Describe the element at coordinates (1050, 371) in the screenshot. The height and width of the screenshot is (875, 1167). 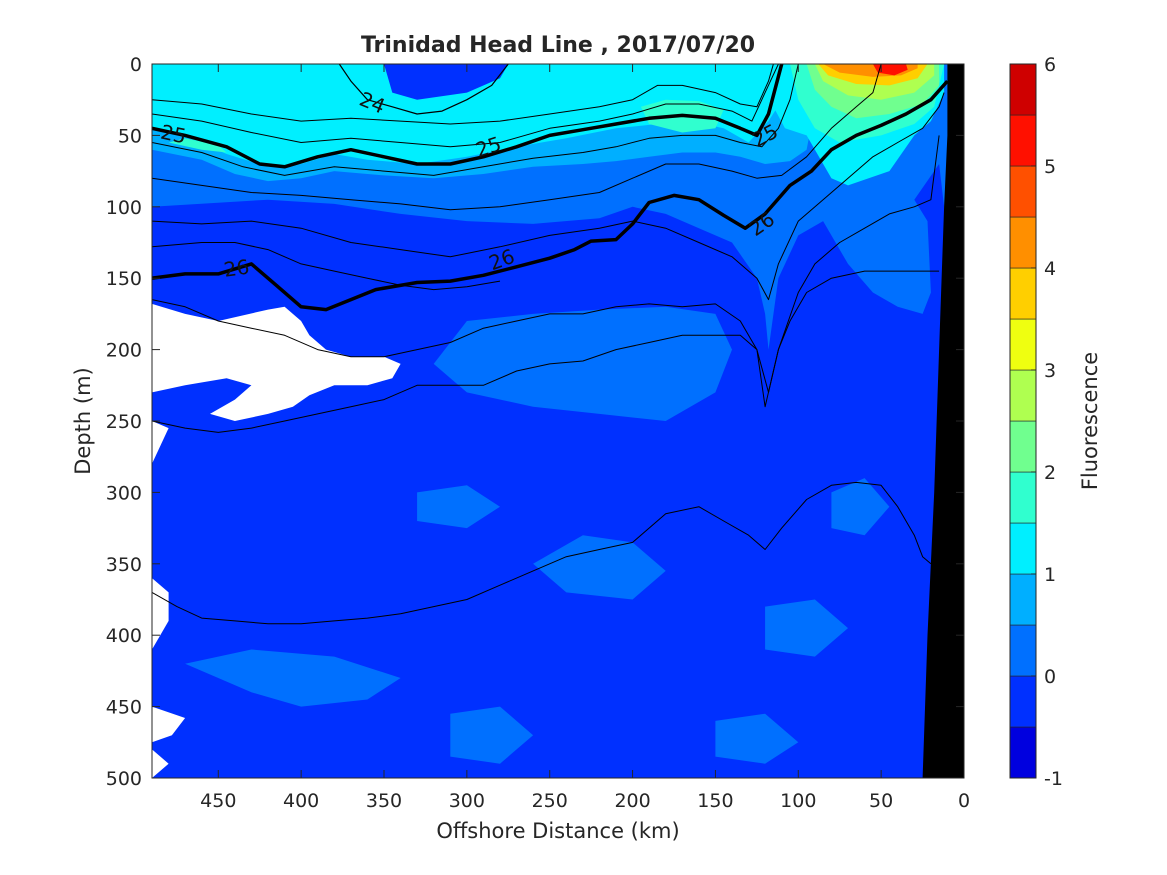
I see `colorbar-tick-label: 3` at that location.